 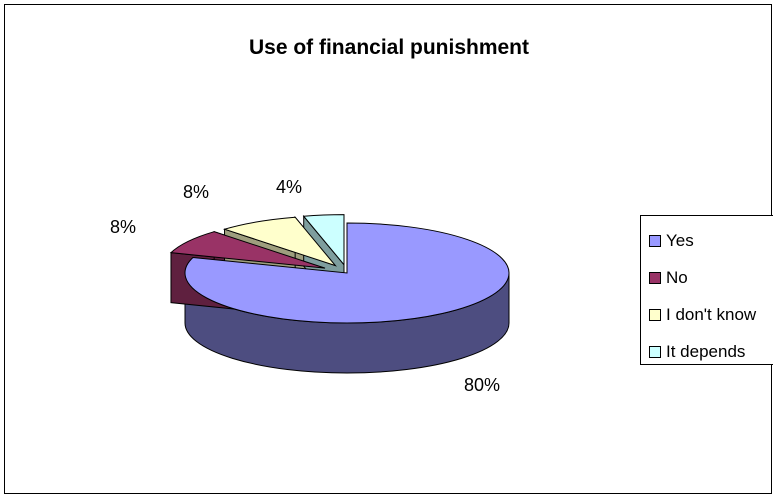 I want to click on legend-swatch-no, so click(x=655, y=278).